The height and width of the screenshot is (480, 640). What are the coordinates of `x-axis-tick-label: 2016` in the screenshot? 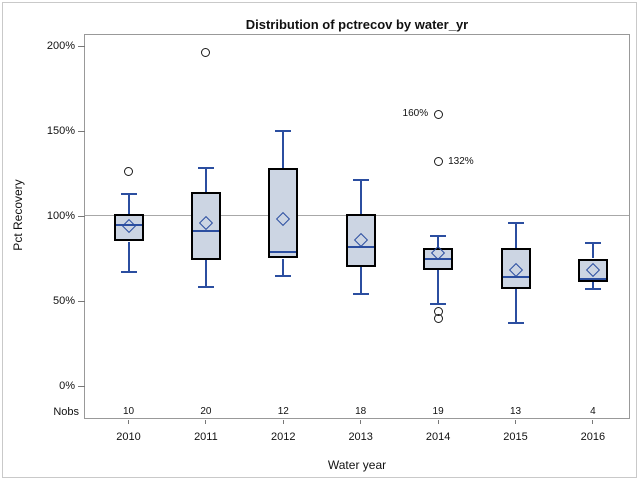 It's located at (593, 437).